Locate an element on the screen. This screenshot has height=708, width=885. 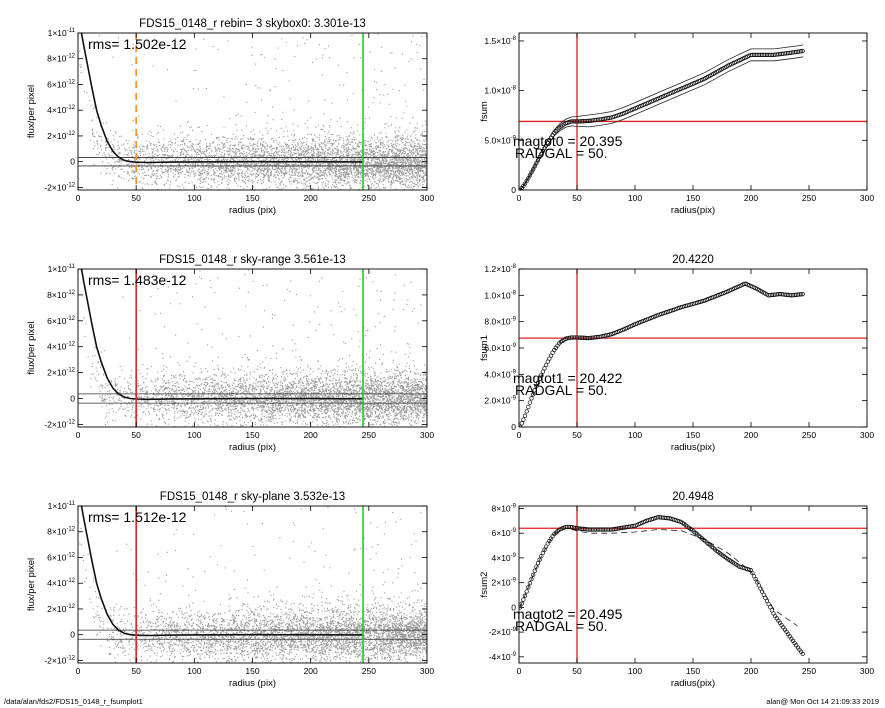
y-axis-label: fsum1 is located at coordinates (484, 348).